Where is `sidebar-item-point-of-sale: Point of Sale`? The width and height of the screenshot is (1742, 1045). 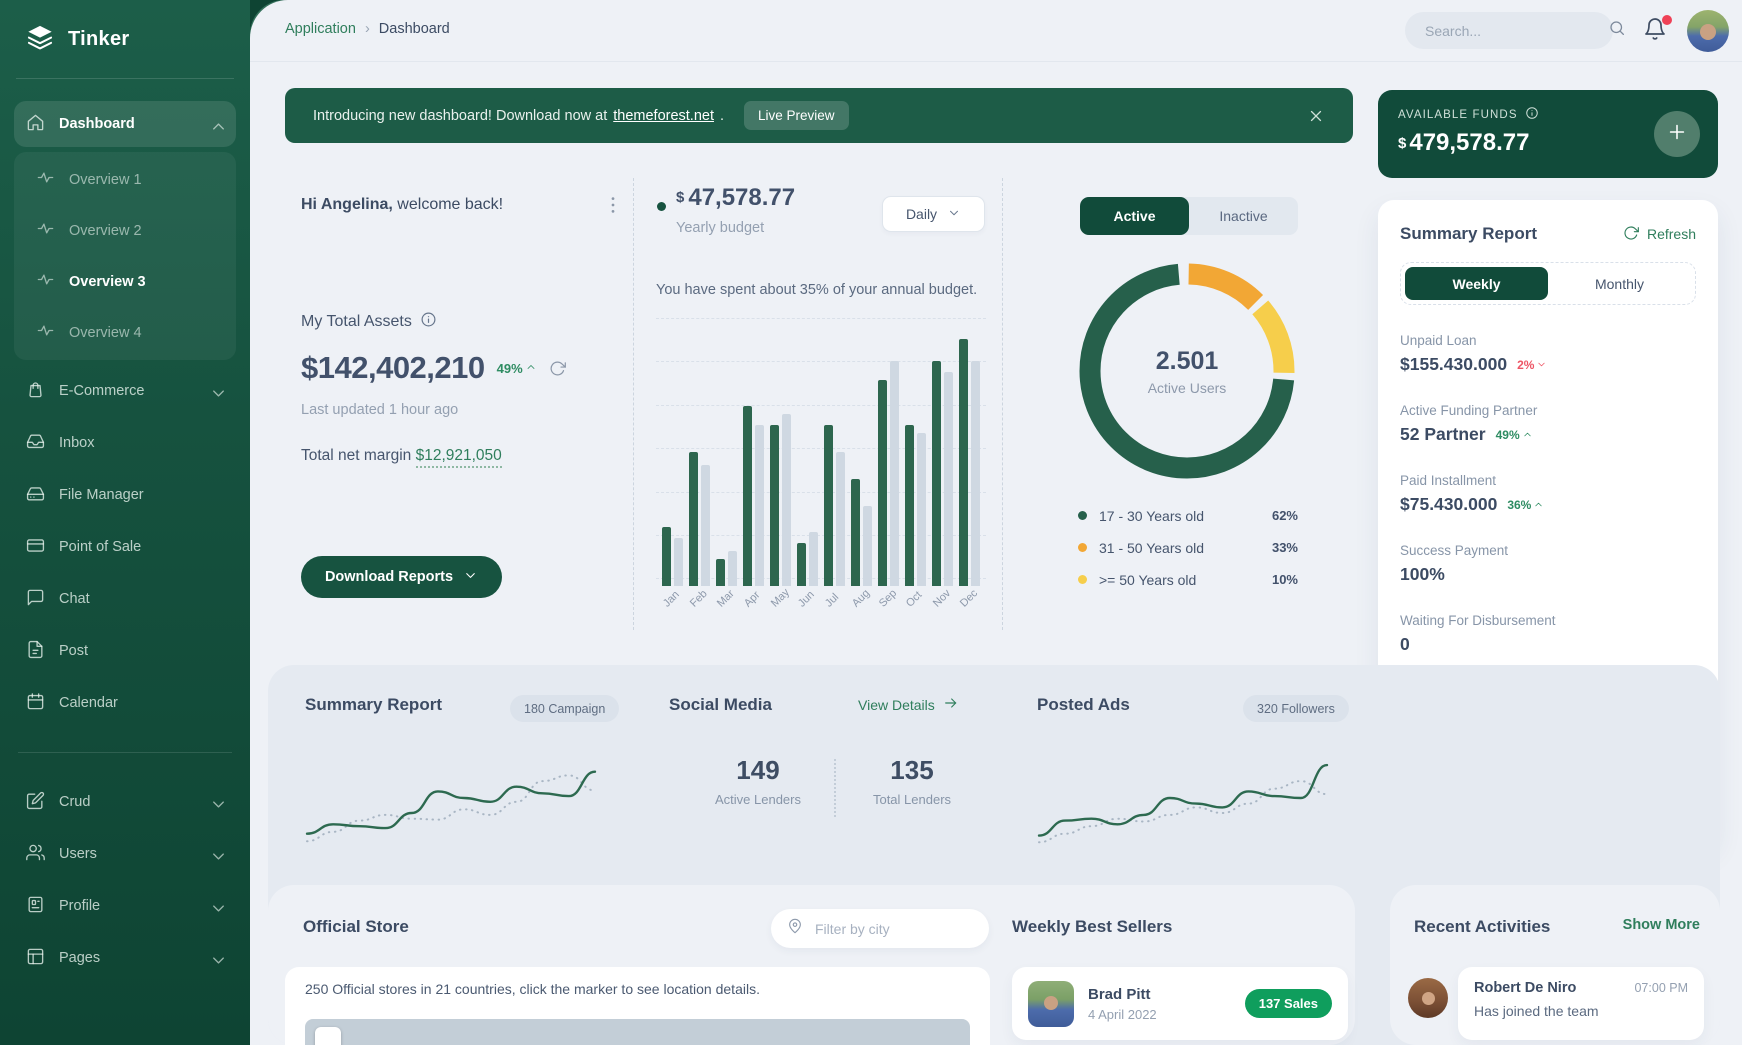 sidebar-item-point-of-sale: Point of Sale is located at coordinates (125, 547).